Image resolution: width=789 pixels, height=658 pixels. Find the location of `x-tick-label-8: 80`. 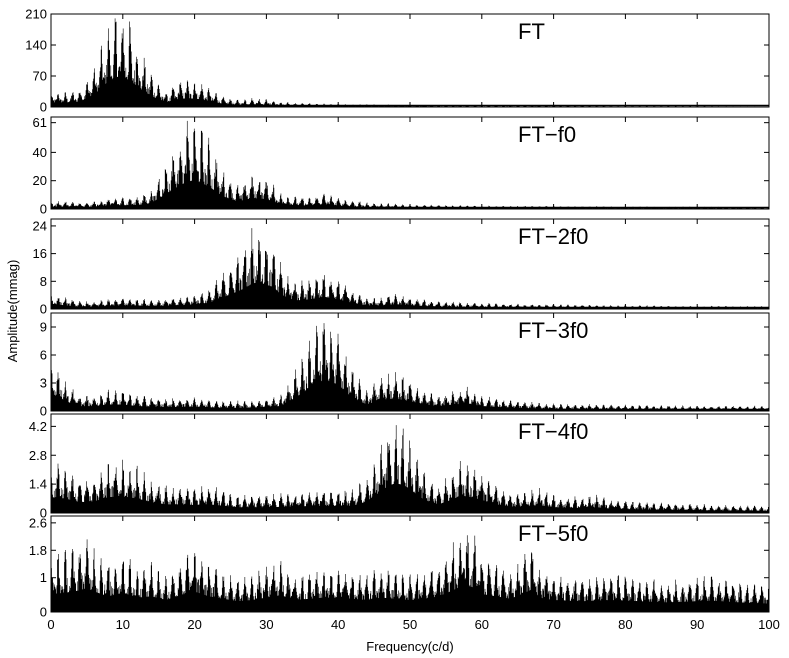

x-tick-label-8: 80 is located at coordinates (625, 624).